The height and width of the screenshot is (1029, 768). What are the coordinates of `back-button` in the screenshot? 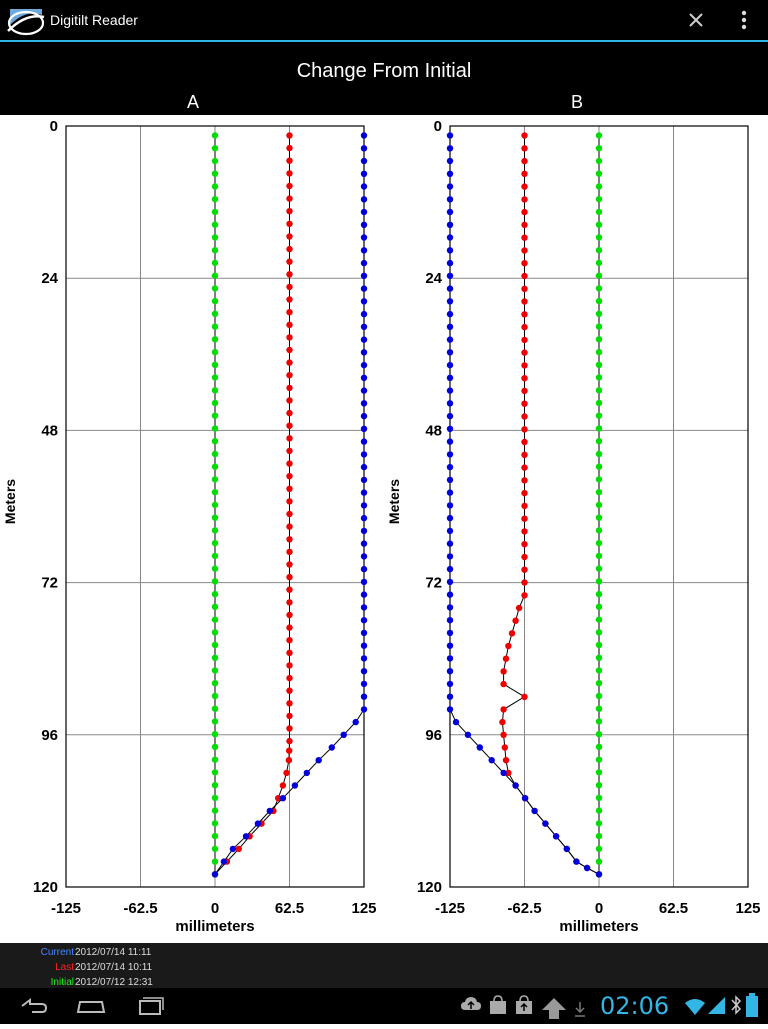 It's located at (33, 1006).